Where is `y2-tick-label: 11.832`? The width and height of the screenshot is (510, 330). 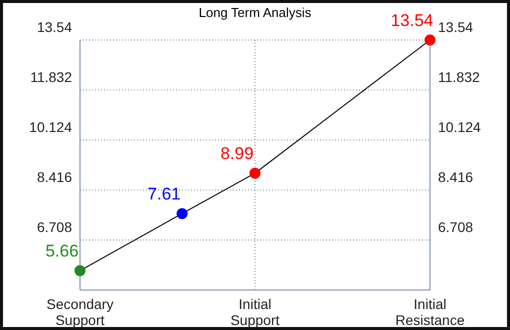 y2-tick-label: 11.832 is located at coordinates (459, 77).